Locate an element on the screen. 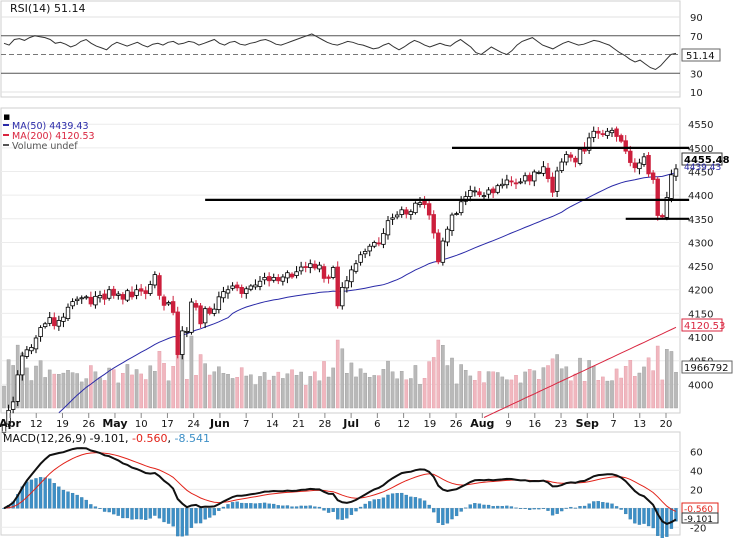 The width and height of the screenshot is (740, 538). x-tick-label: 20 is located at coordinates (666, 424).